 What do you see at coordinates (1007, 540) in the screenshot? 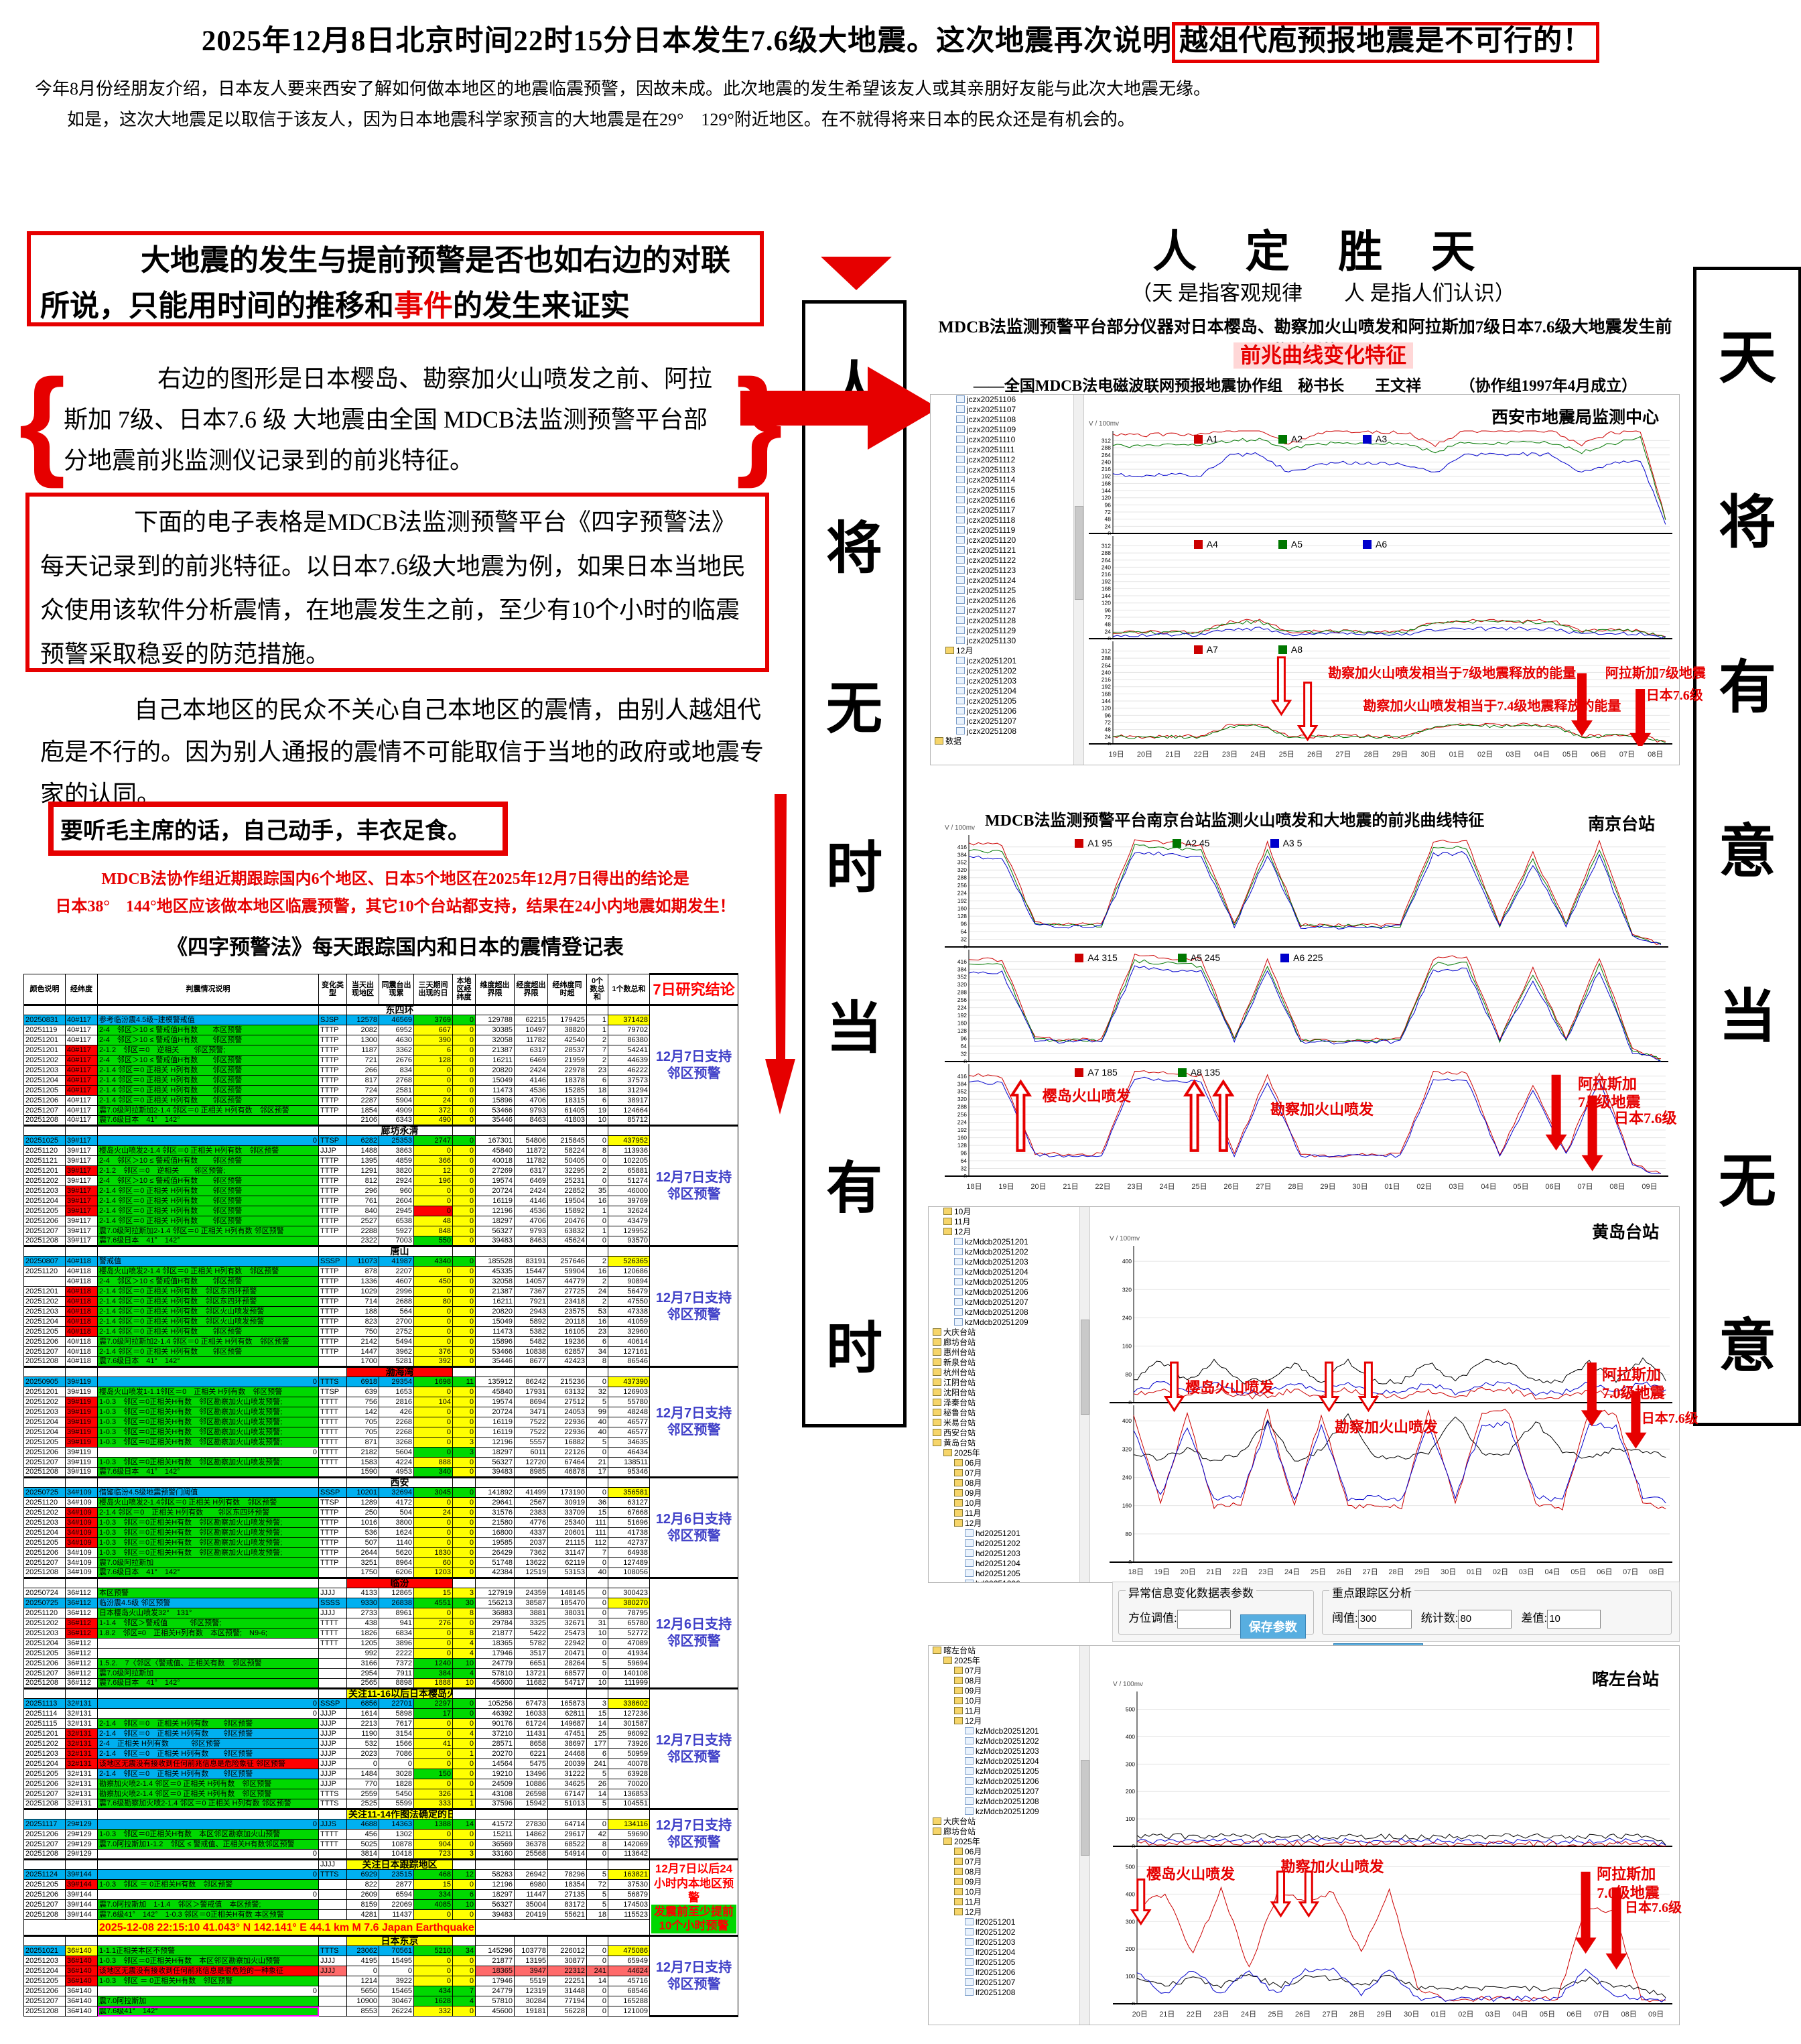
I see `tree-file: jczx20251120` at bounding box center [1007, 540].